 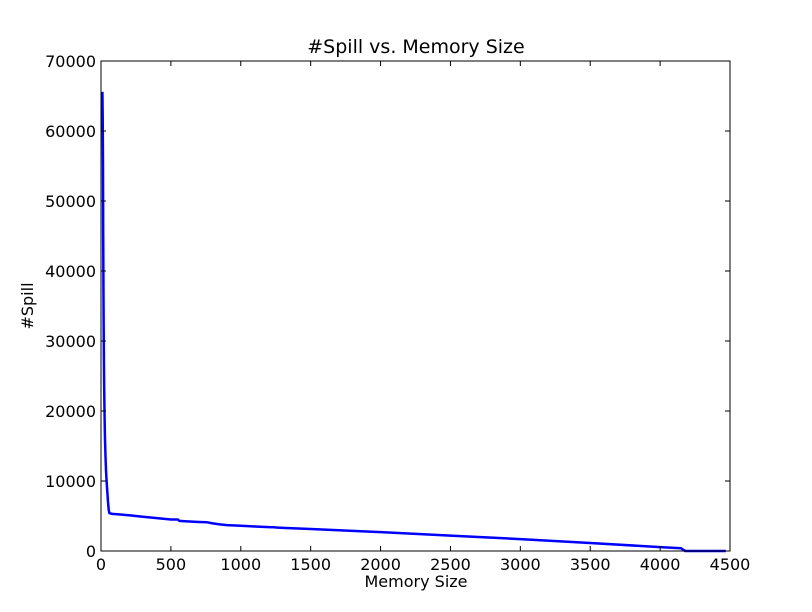 What do you see at coordinates (660, 564) in the screenshot?
I see `x-tick-label: 4000` at bounding box center [660, 564].